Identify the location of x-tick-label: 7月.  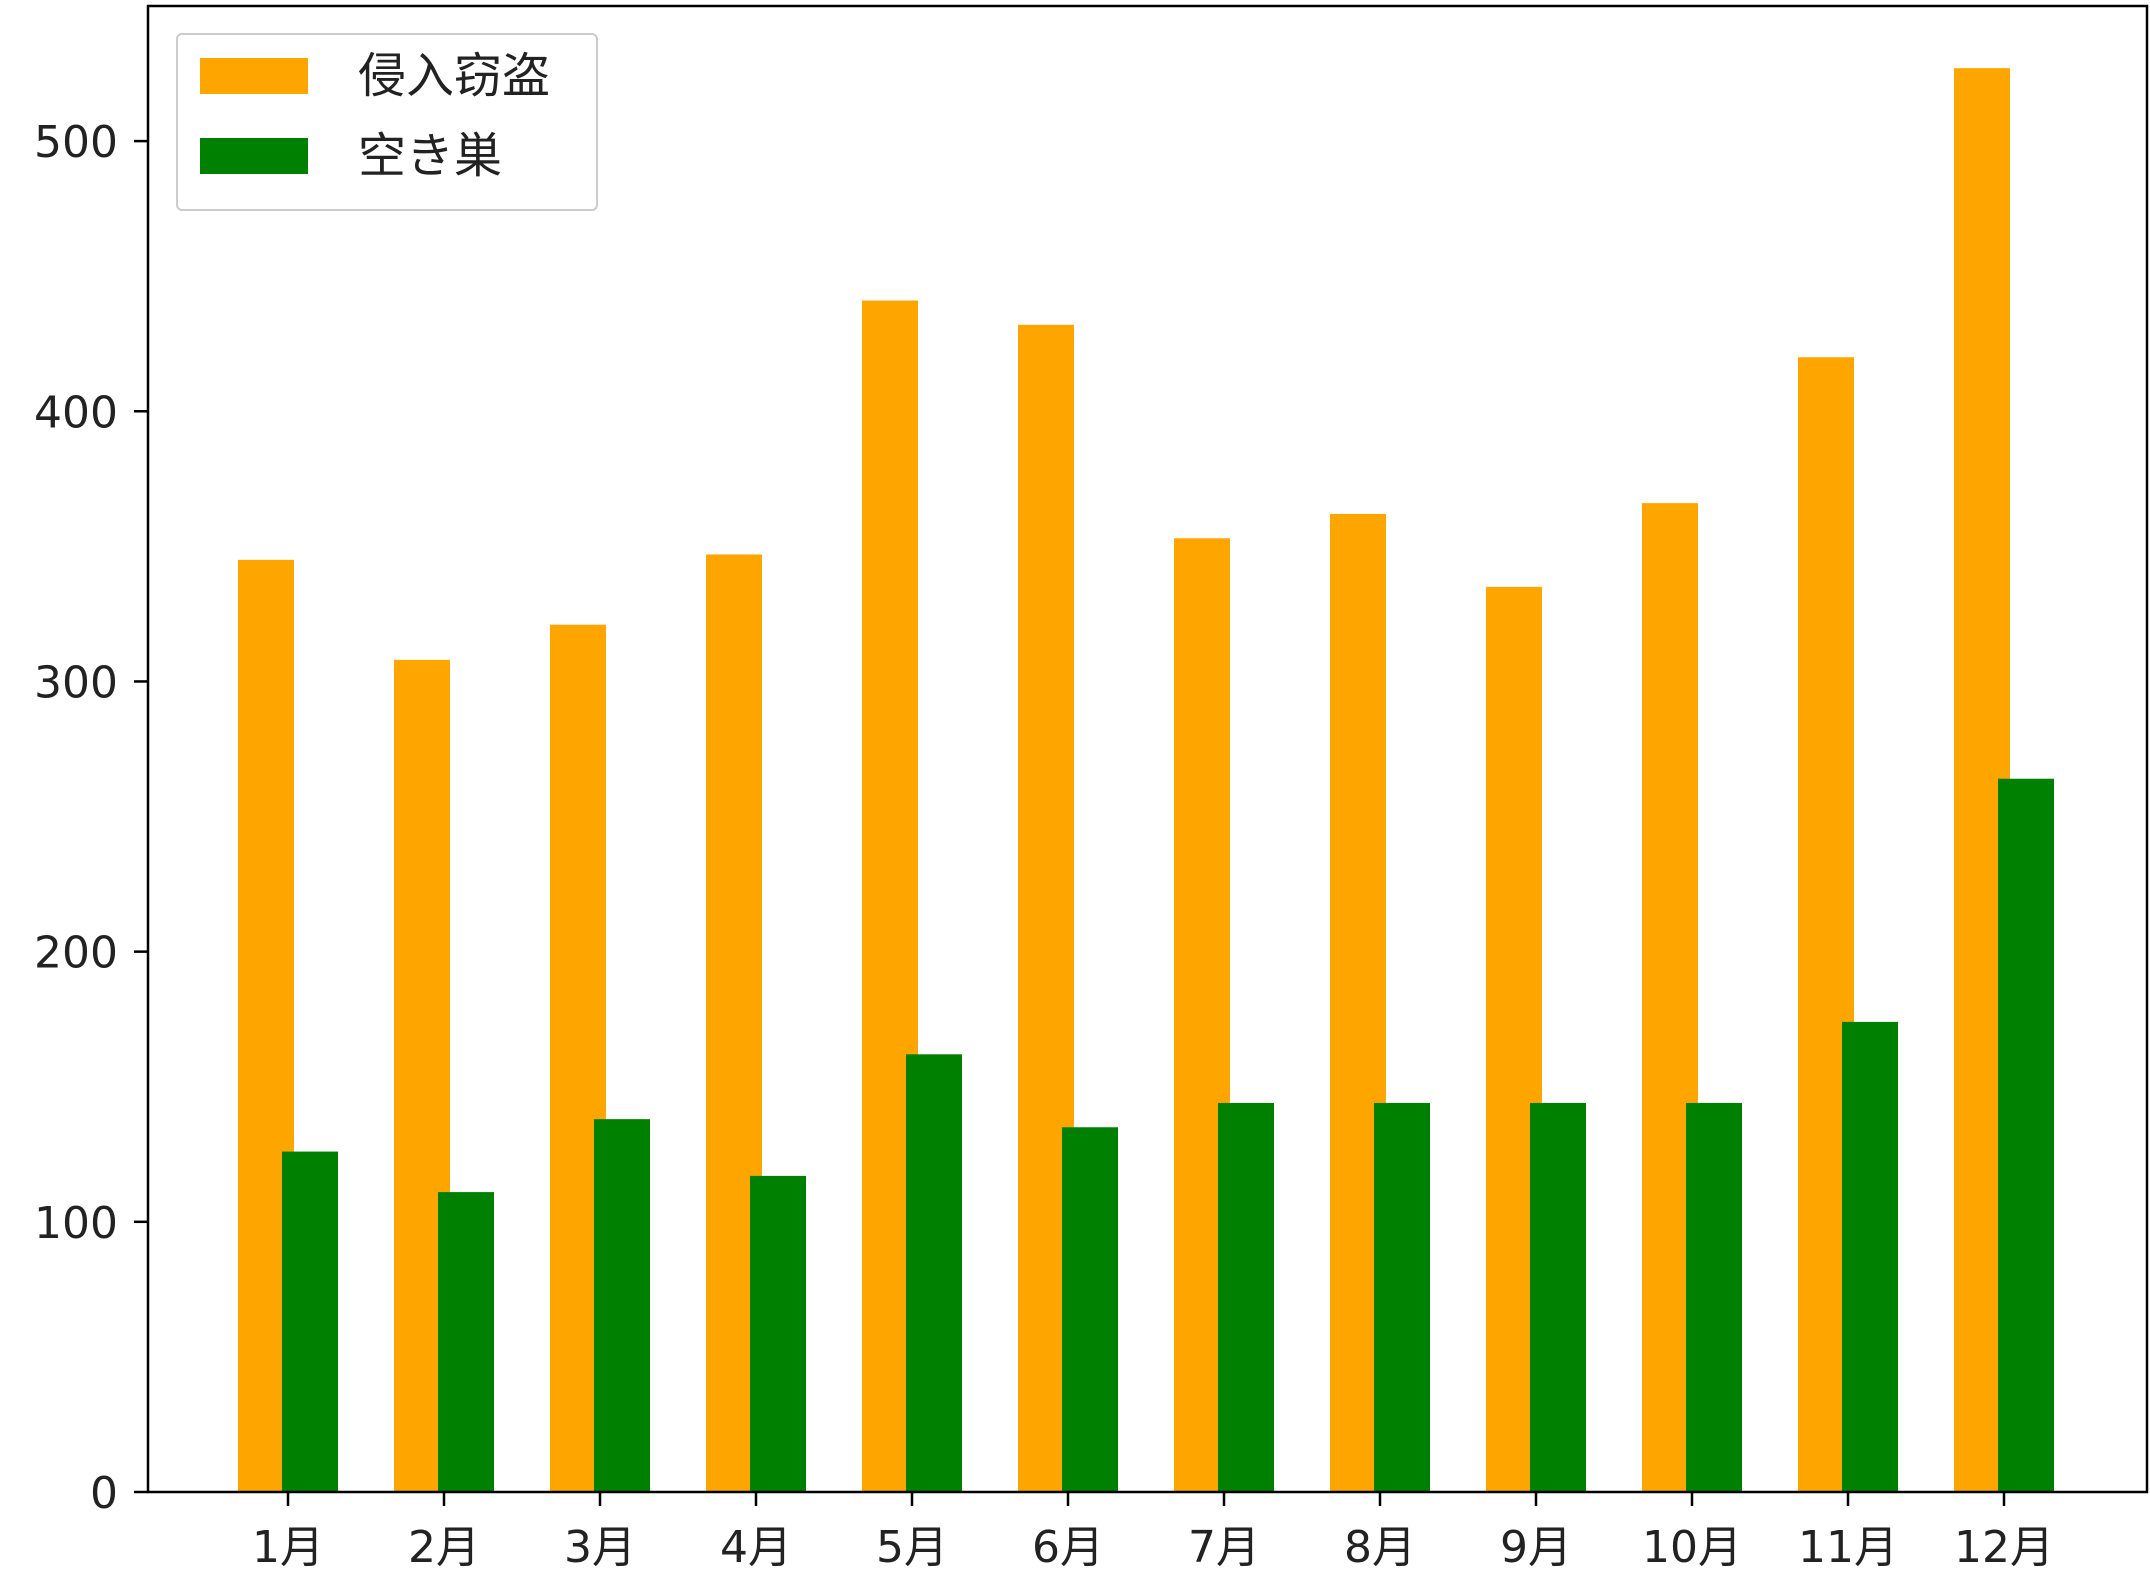
(1224, 1547).